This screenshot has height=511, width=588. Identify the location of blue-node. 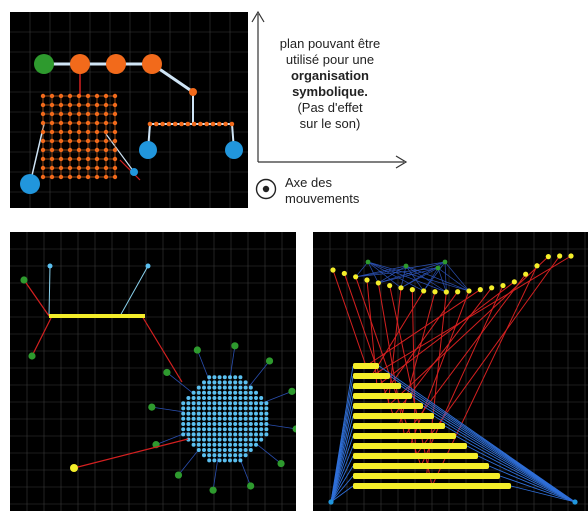
(148, 266).